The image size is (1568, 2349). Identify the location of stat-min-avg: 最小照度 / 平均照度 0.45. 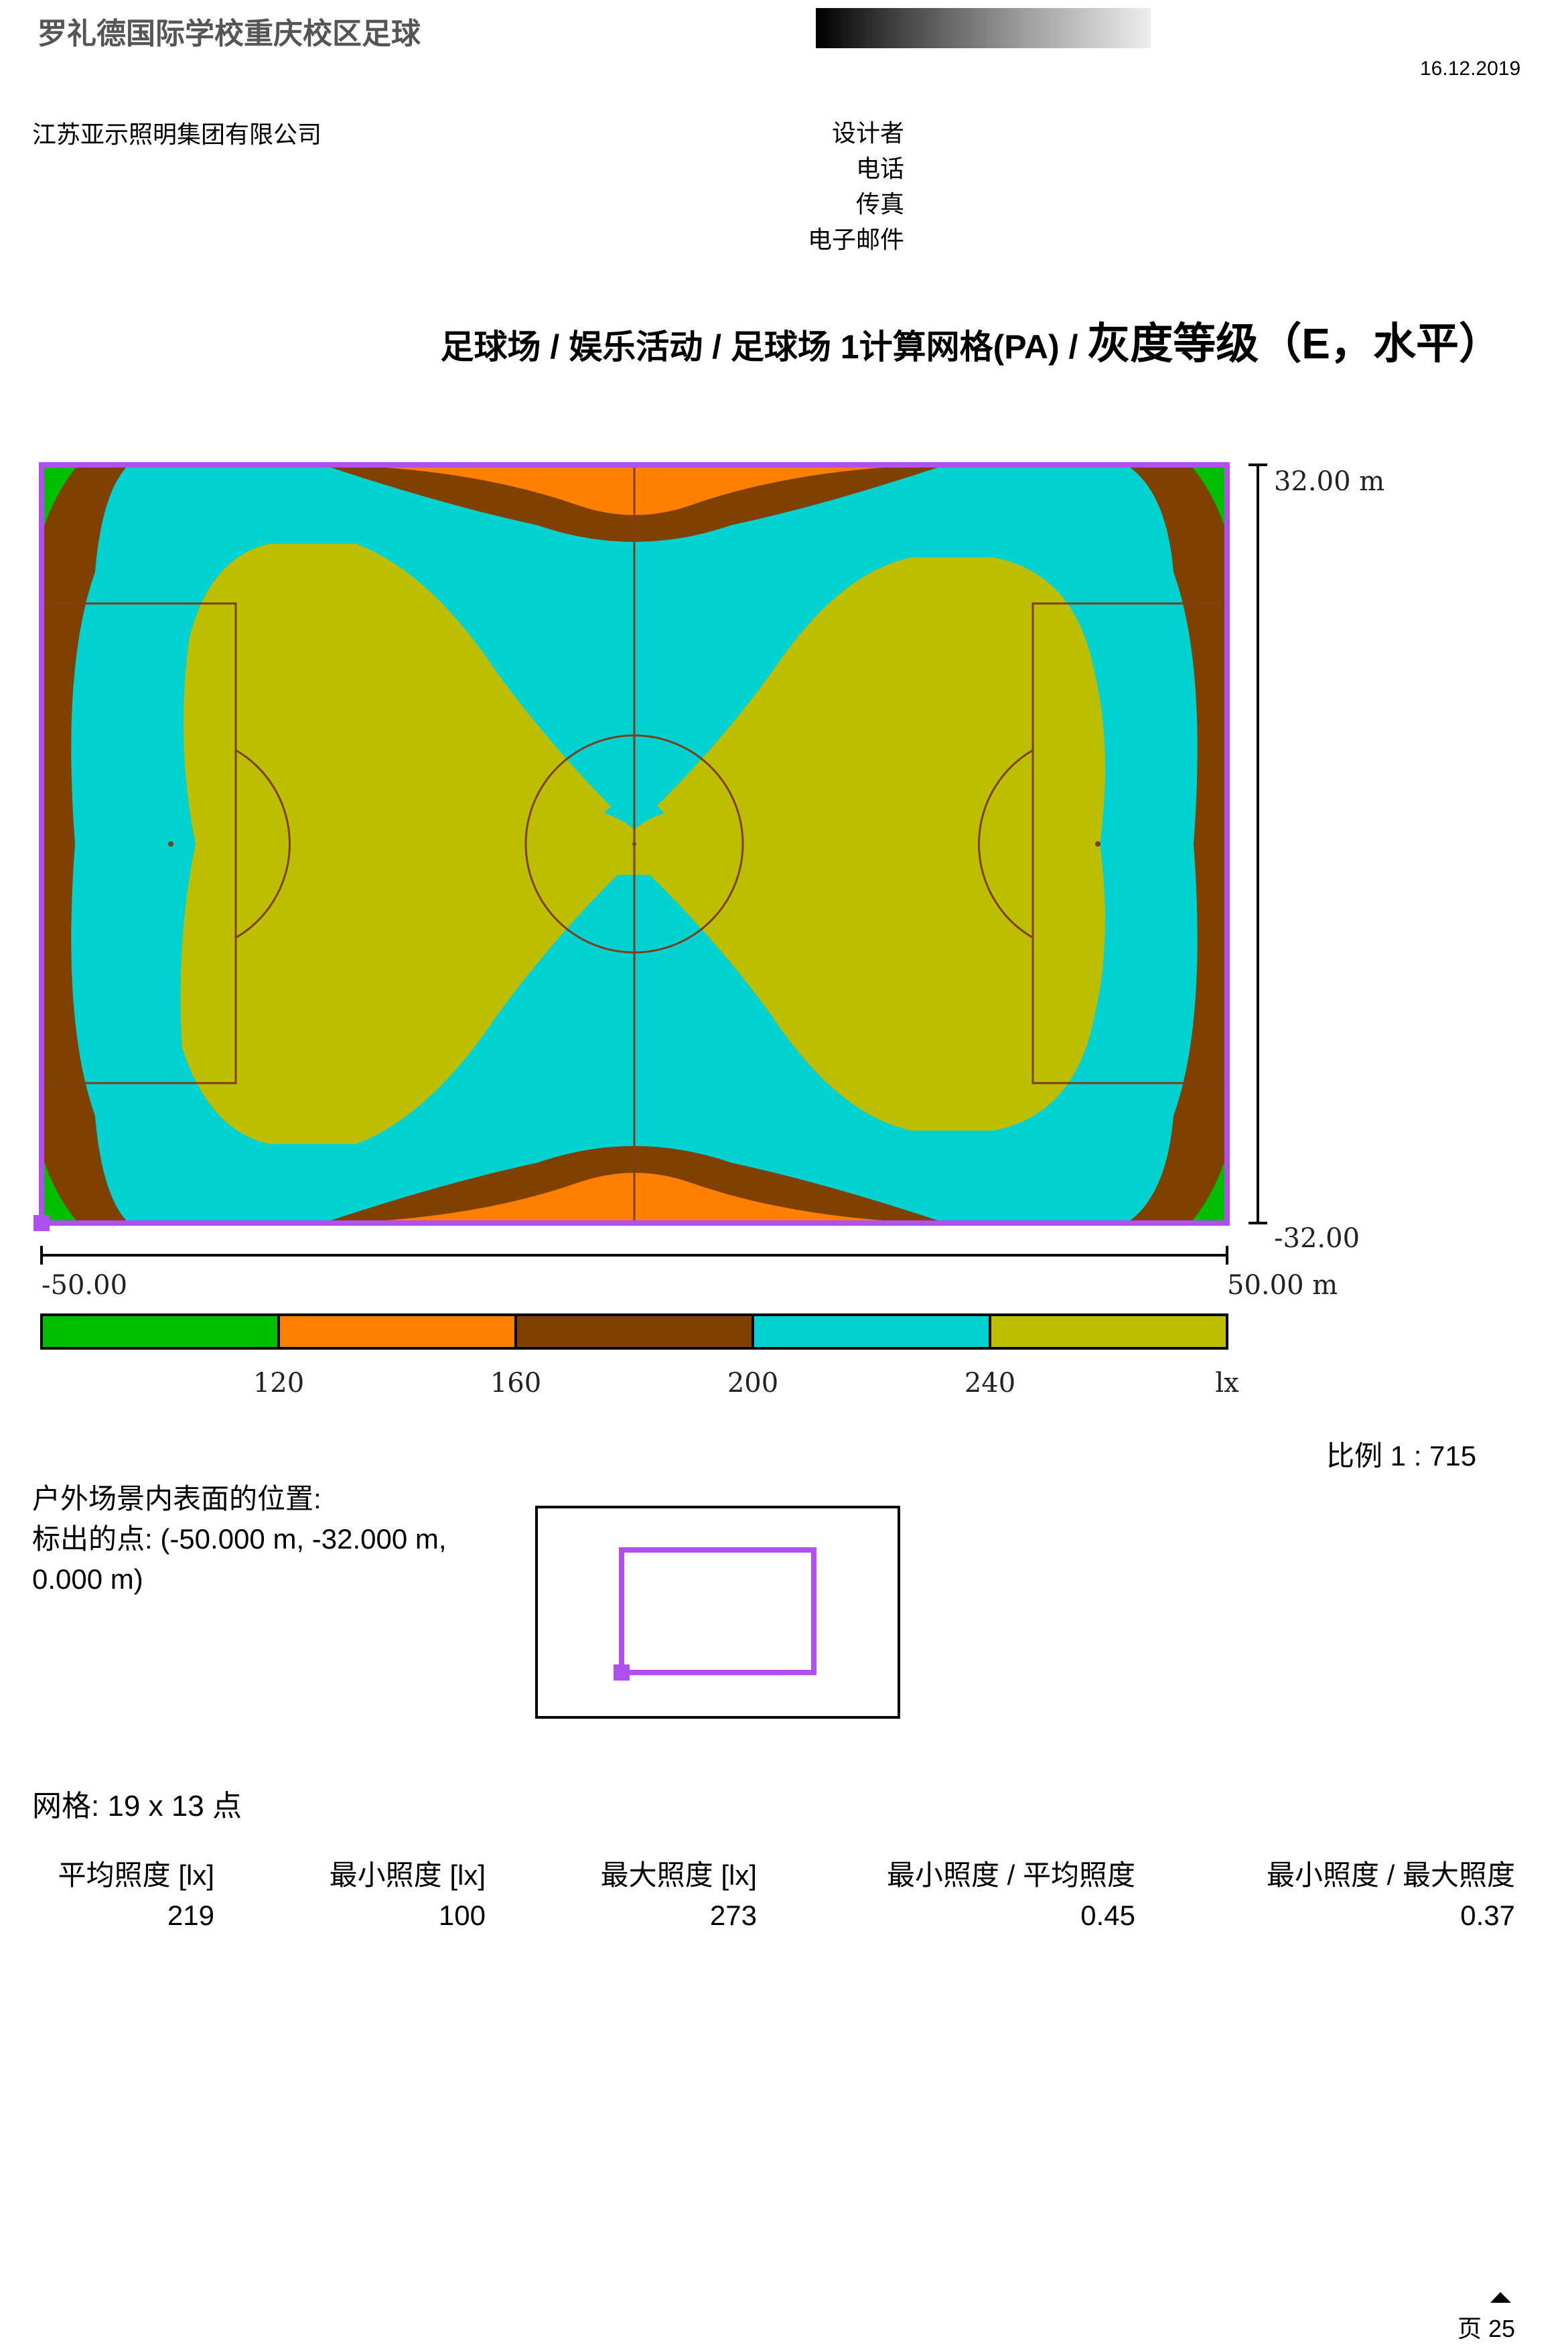
(983, 1895).